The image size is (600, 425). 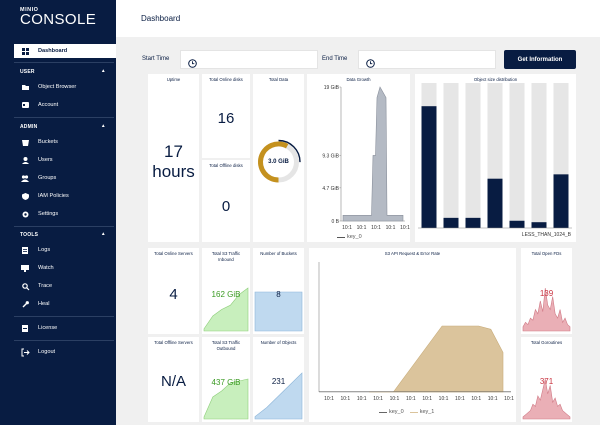 I want to click on s3-outbound-value: 437 GiB, so click(x=226, y=382).